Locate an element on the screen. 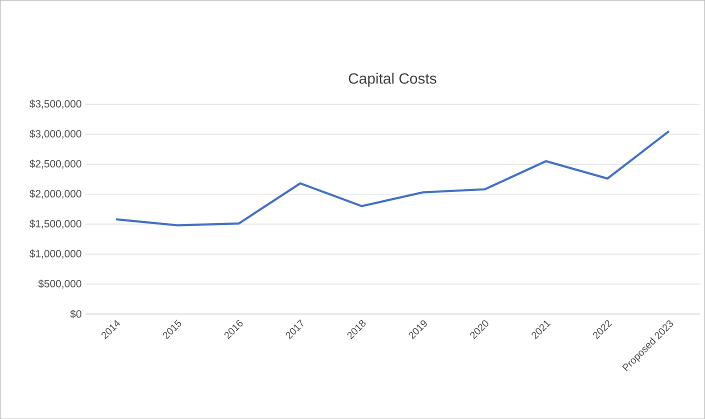 This screenshot has width=705, height=419. y-tick-label: $3,500,000 is located at coordinates (56, 104).